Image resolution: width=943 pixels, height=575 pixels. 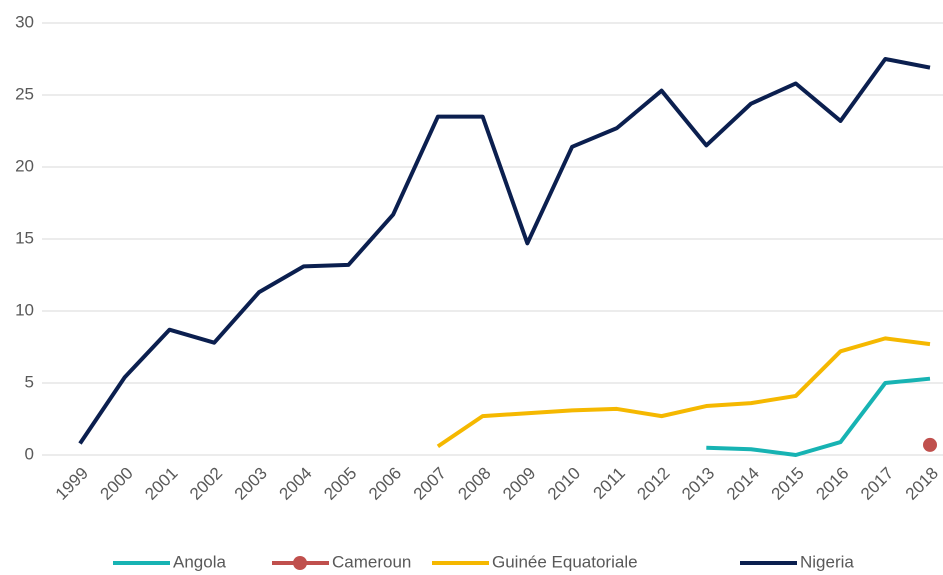 What do you see at coordinates (788, 484) in the screenshot?
I see `x-tick-label: 2015` at bounding box center [788, 484].